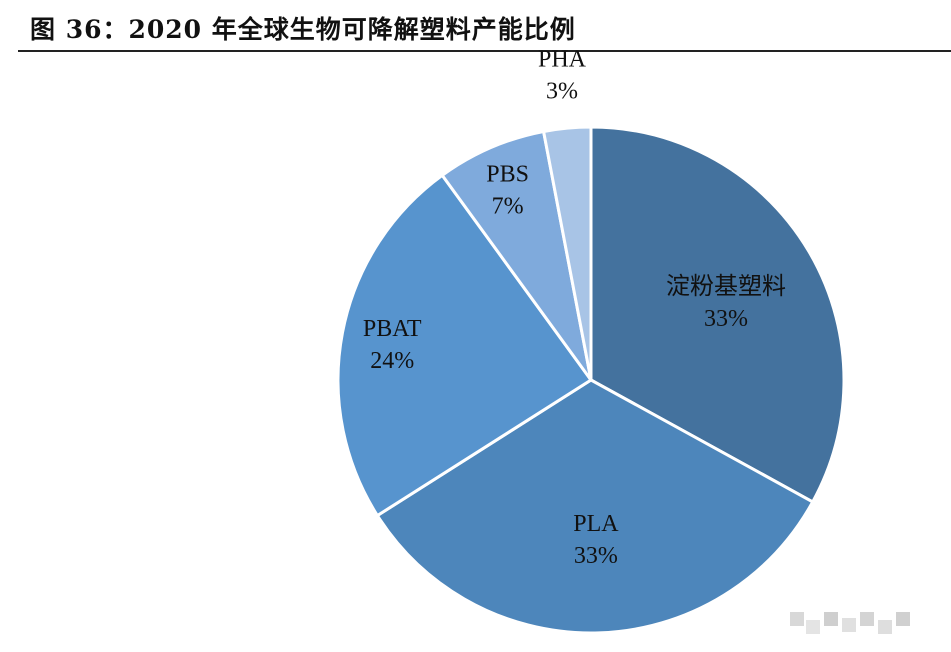 This screenshot has width=951, height=652. Describe the element at coordinates (726, 286) in the screenshot. I see `slice-category-label: 淀粉基塑料` at that location.